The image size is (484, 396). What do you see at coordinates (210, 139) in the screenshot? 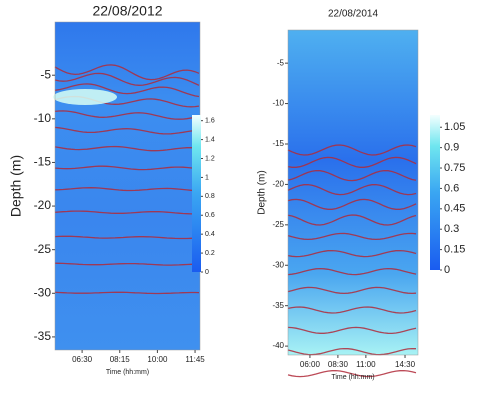
I see `colorbar-tick-label: 1.4` at bounding box center [210, 139].